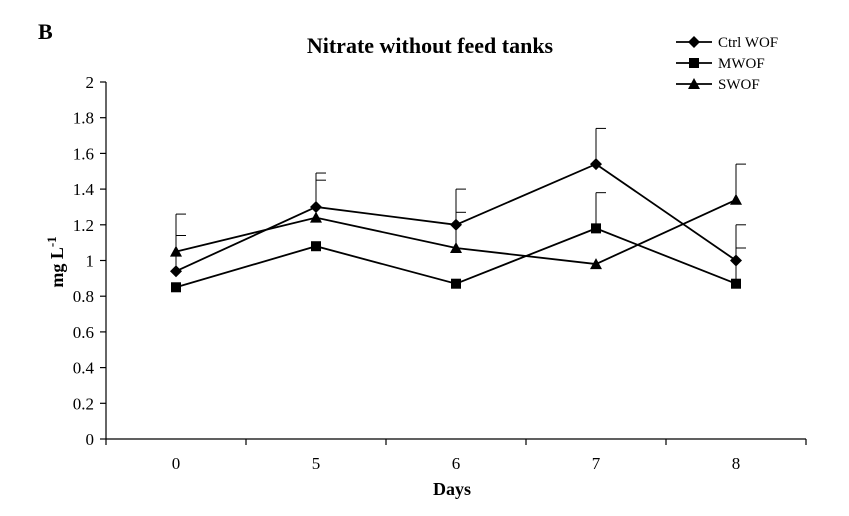 The image size is (849, 516). What do you see at coordinates (83, 403) in the screenshot?
I see `y-tick-label: 0.2` at bounding box center [83, 403].